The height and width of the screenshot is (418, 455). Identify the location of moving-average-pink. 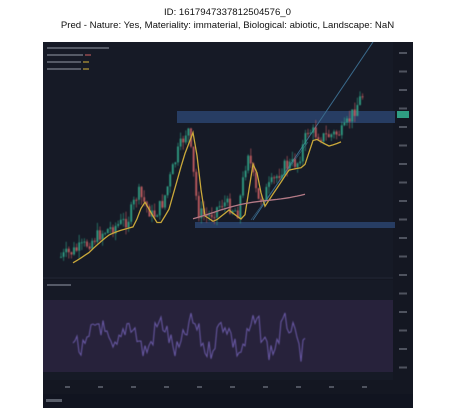
(249, 206).